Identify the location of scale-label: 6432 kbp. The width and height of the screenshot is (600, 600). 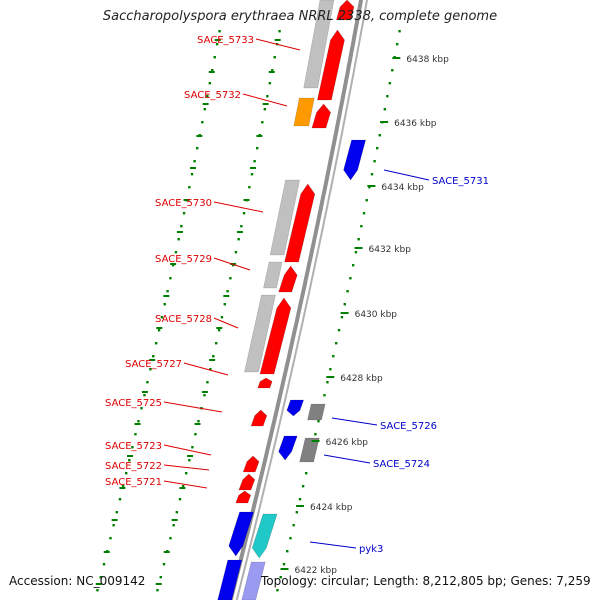
(390, 250).